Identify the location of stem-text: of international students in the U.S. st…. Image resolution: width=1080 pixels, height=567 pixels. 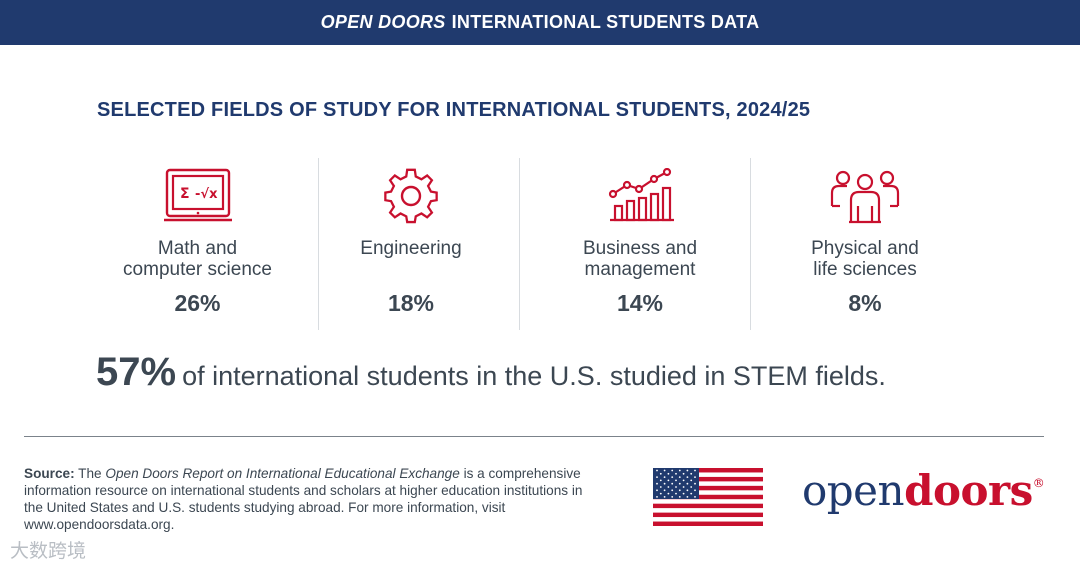
(534, 376).